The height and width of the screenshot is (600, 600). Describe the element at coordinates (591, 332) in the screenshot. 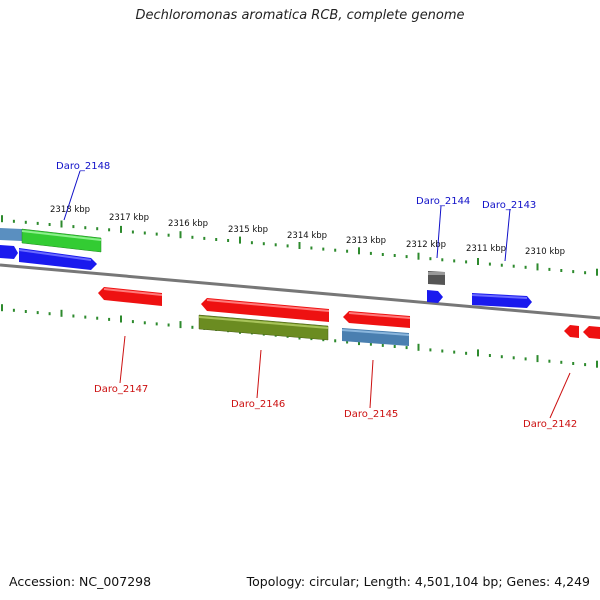

I see `gene-reverse-right` at that location.